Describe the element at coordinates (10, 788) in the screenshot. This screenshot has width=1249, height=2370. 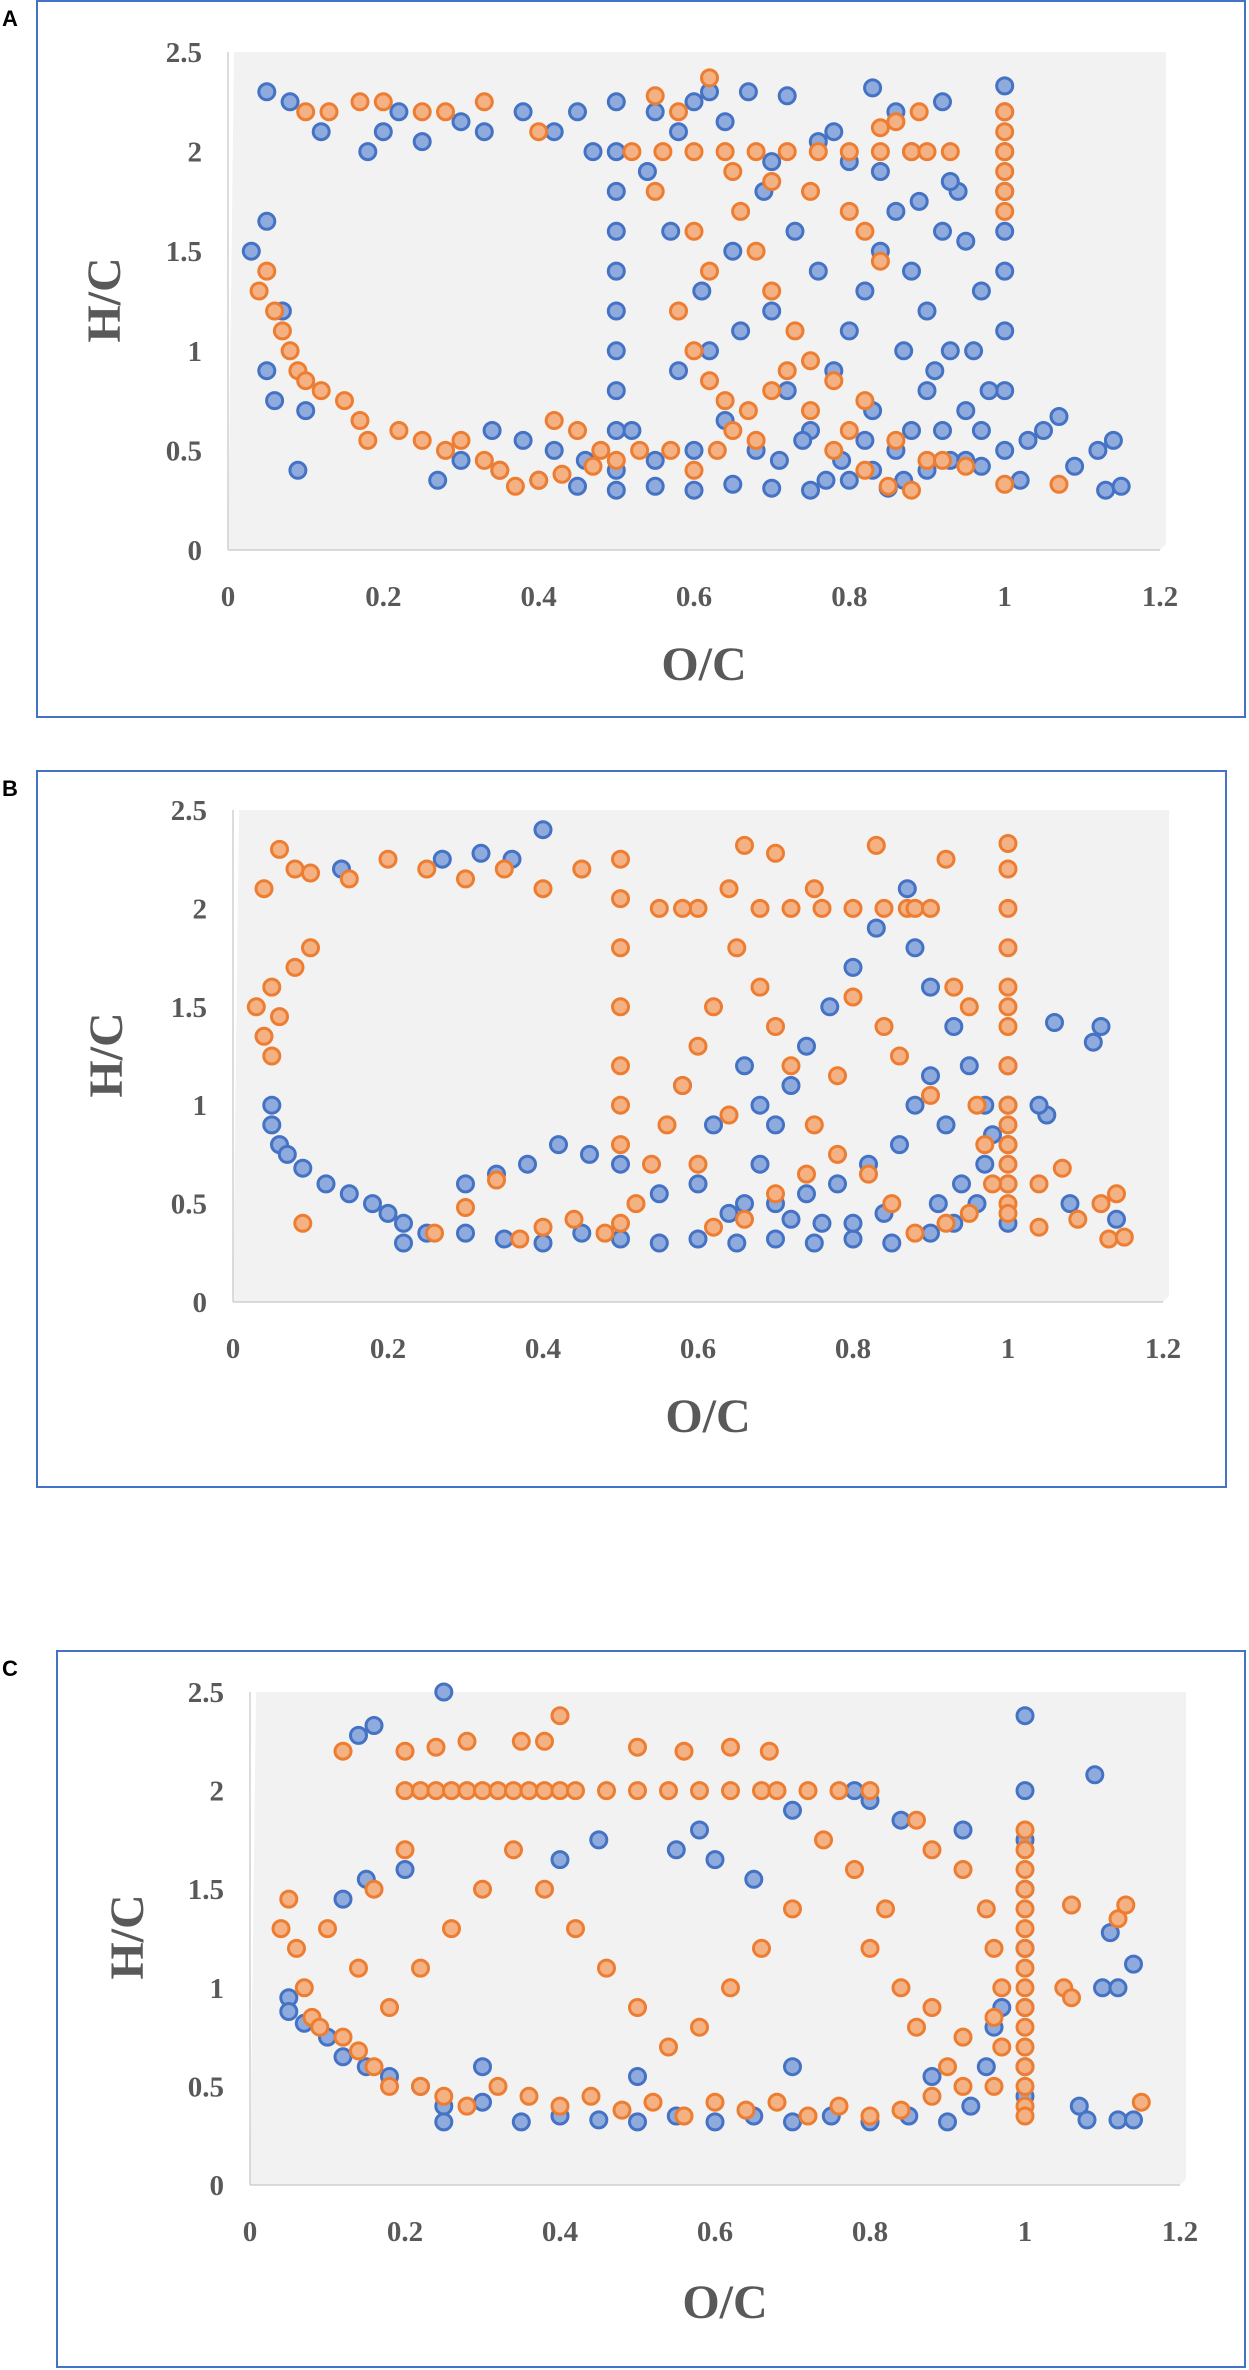
I see `panel-label-b: B` at that location.